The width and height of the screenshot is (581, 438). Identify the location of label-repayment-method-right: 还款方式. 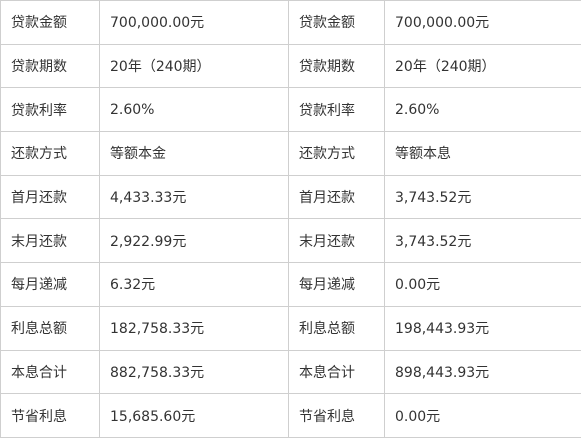
(336, 153).